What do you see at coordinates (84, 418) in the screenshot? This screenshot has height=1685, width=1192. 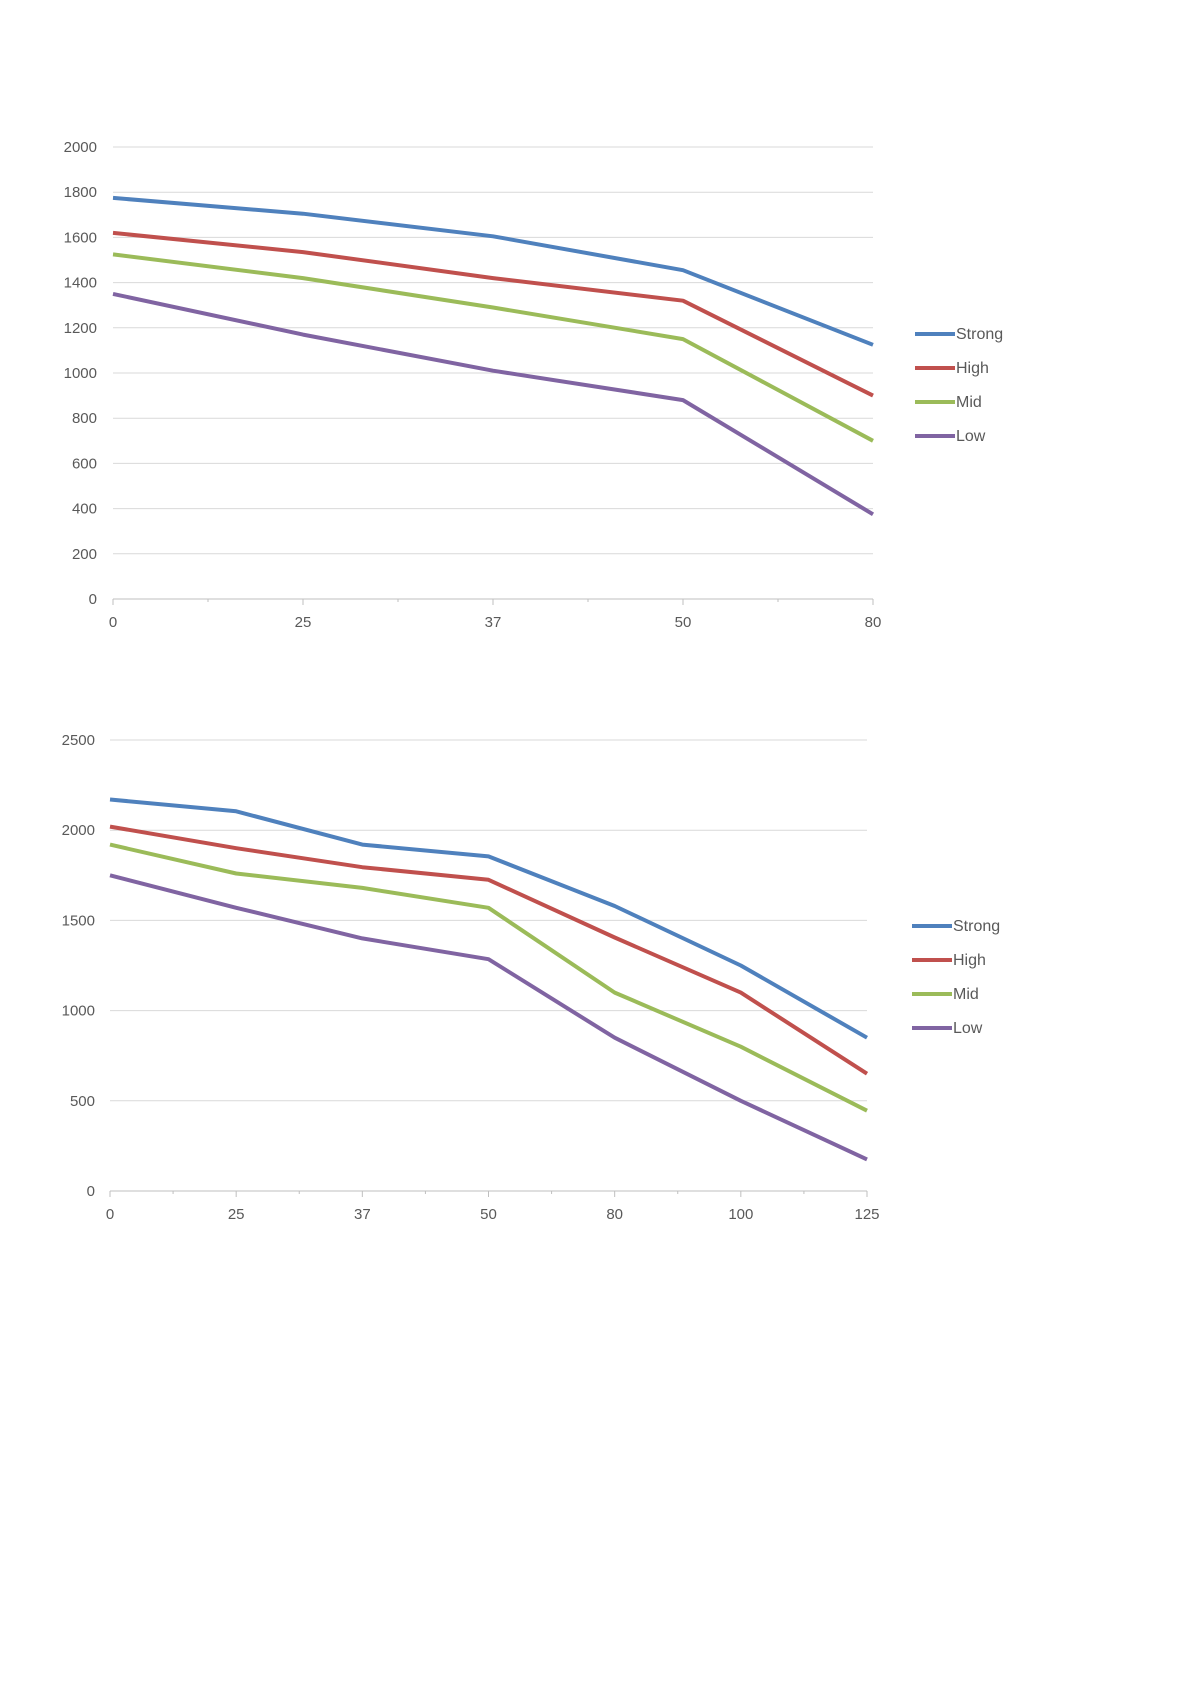 I see `y-tick-label: 800` at bounding box center [84, 418].